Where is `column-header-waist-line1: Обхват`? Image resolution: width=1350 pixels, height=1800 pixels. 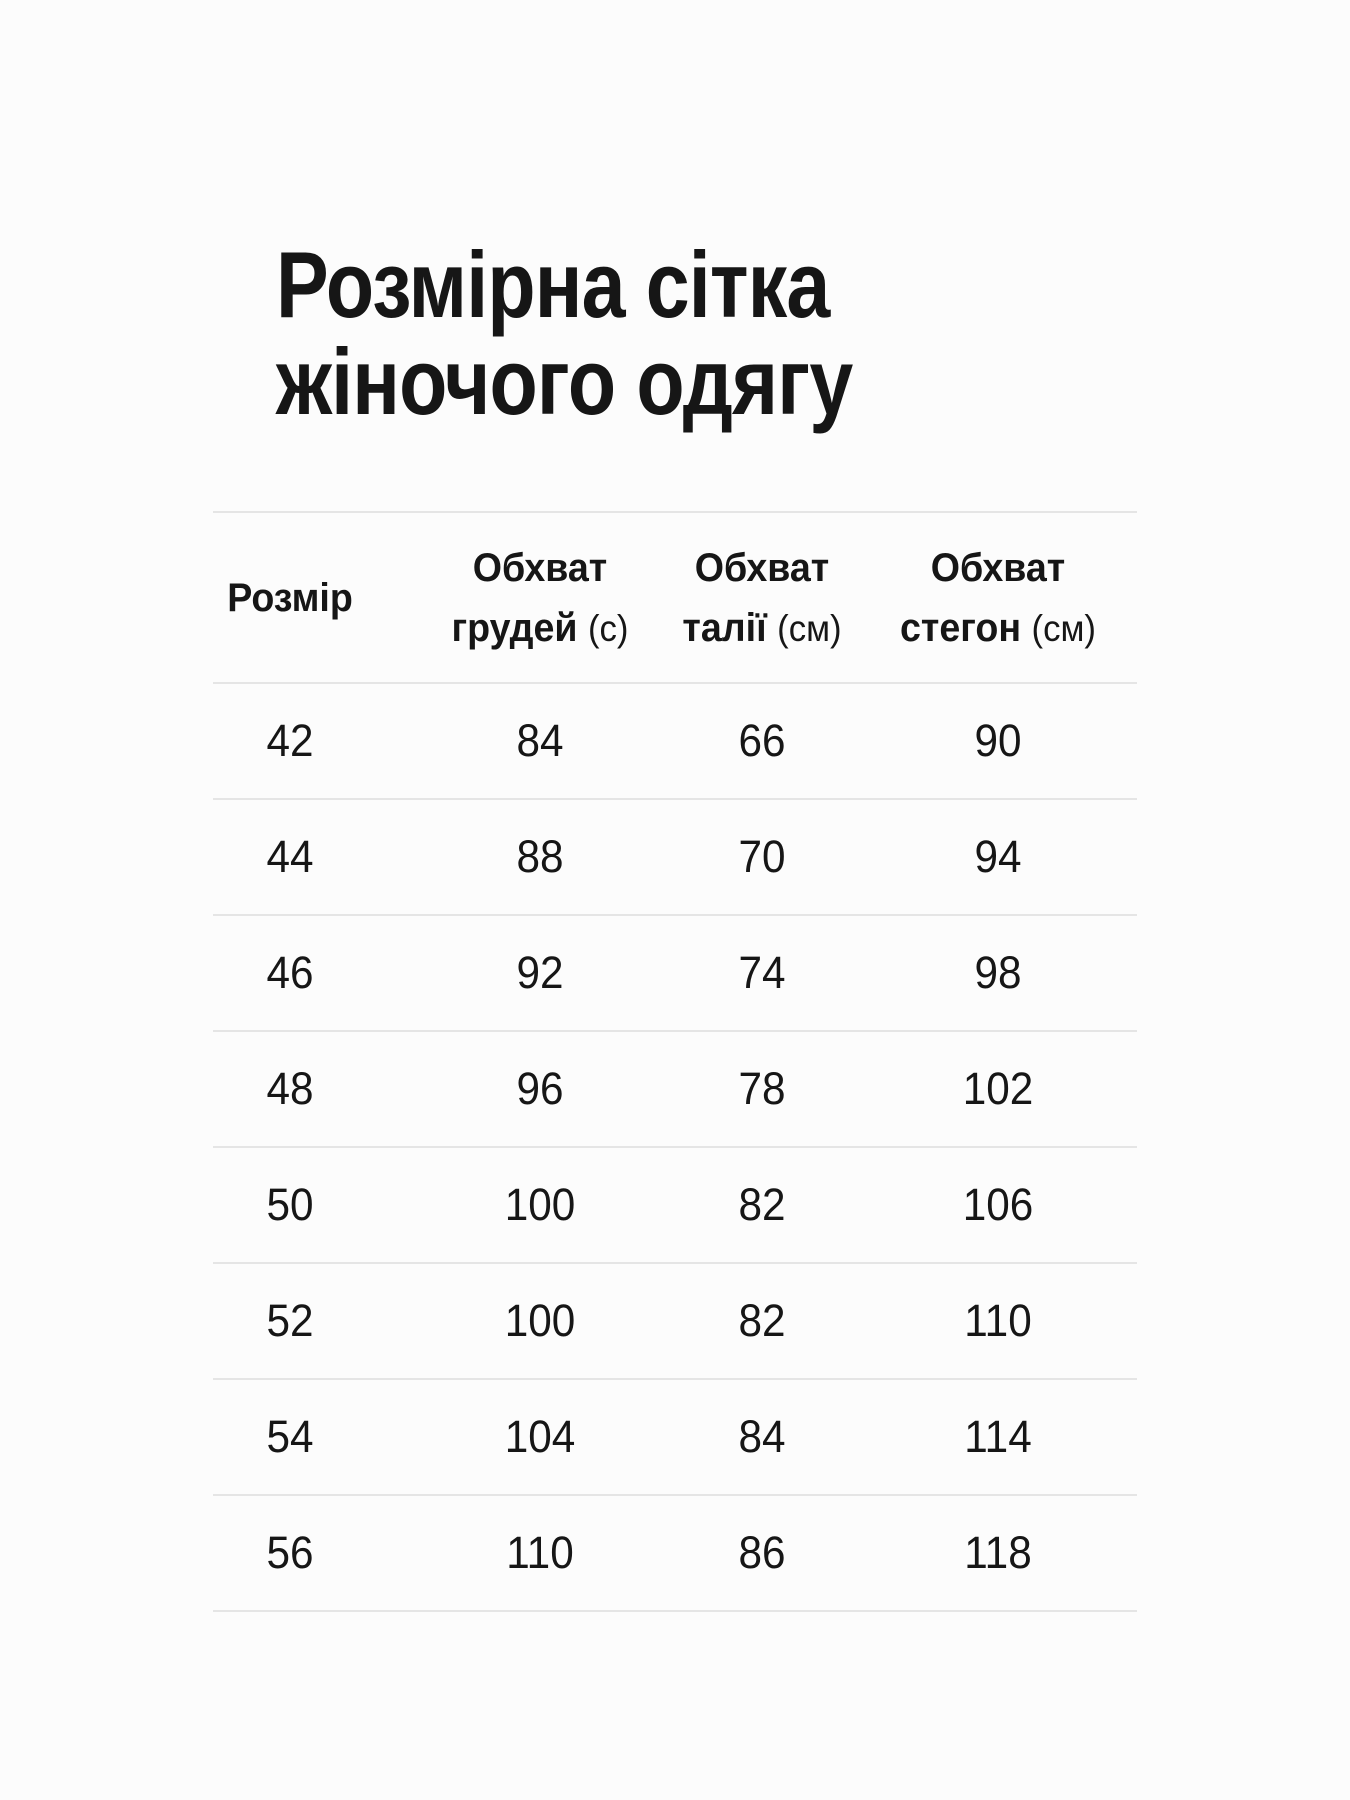
column-header-waist-line1: Обхват is located at coordinates (762, 567).